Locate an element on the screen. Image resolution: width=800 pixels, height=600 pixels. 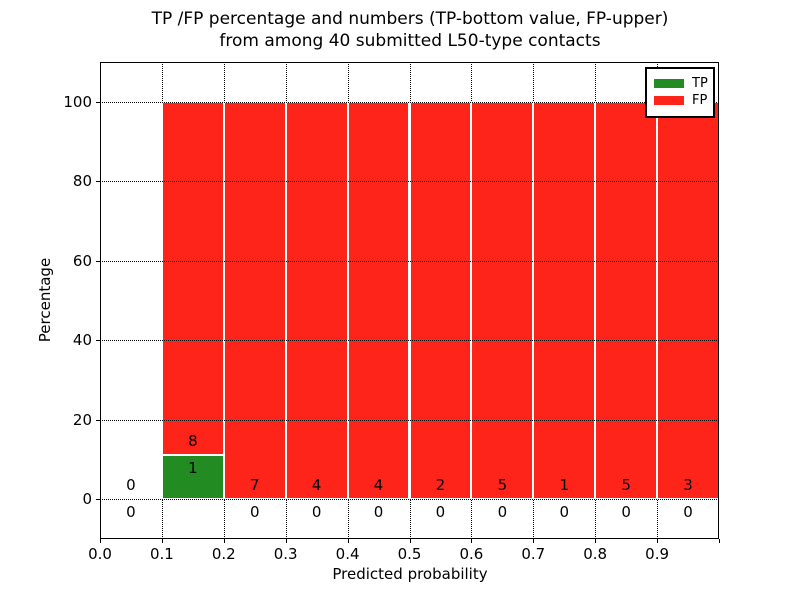
x-tick-label: 0.2 is located at coordinates (223, 554).